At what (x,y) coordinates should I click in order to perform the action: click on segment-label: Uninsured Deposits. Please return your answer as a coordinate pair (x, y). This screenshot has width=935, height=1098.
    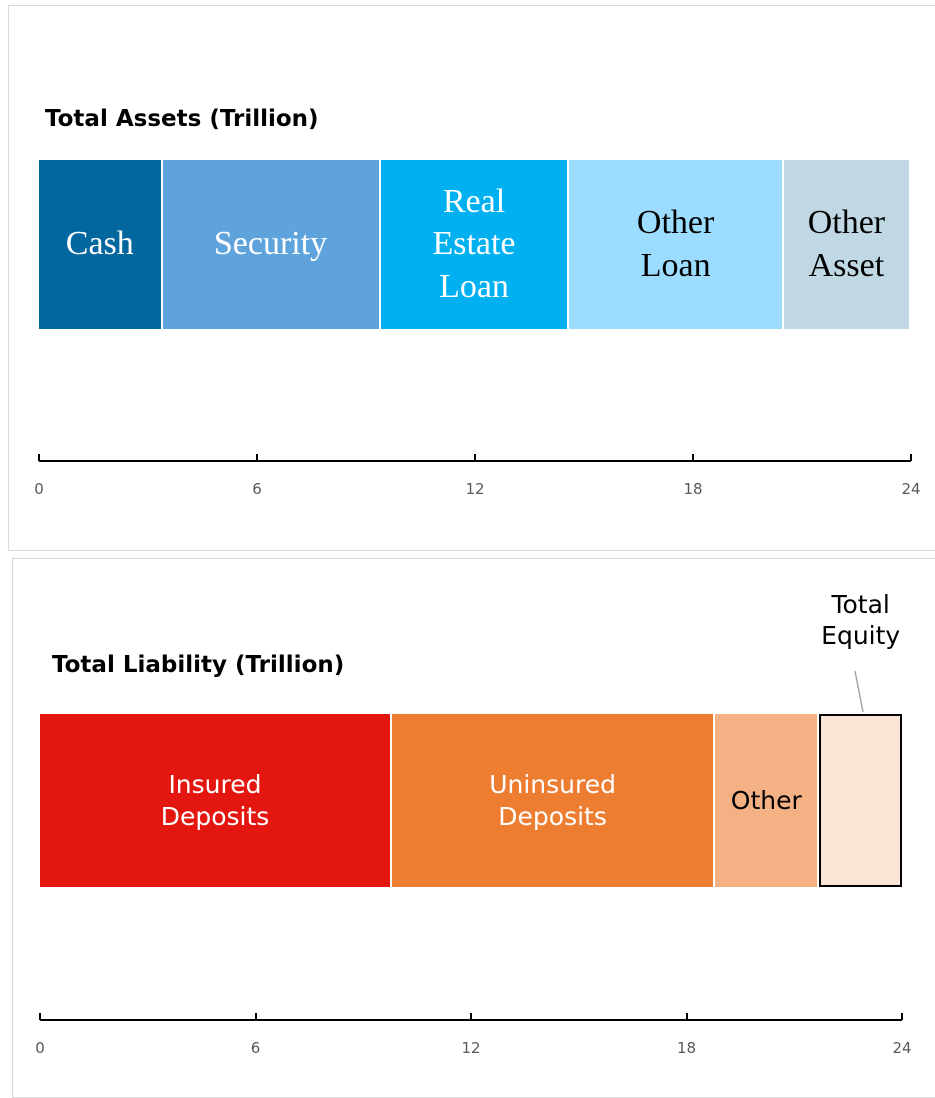
    Looking at the image, I should click on (552, 800).